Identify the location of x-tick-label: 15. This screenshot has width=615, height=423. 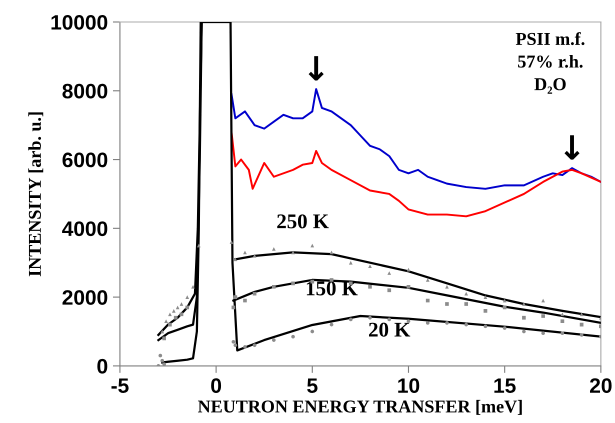
(505, 386).